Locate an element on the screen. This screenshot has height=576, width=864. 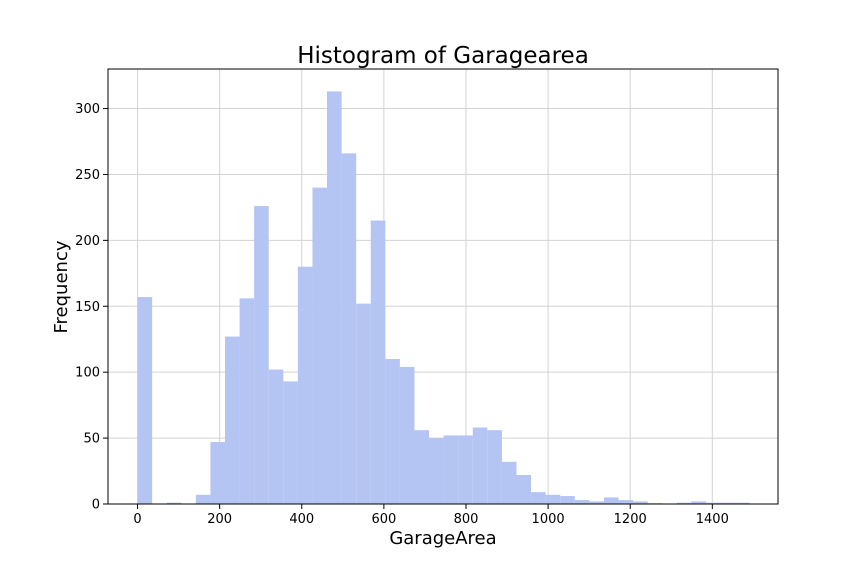
y-tick-label: 0 is located at coordinates (96, 505).